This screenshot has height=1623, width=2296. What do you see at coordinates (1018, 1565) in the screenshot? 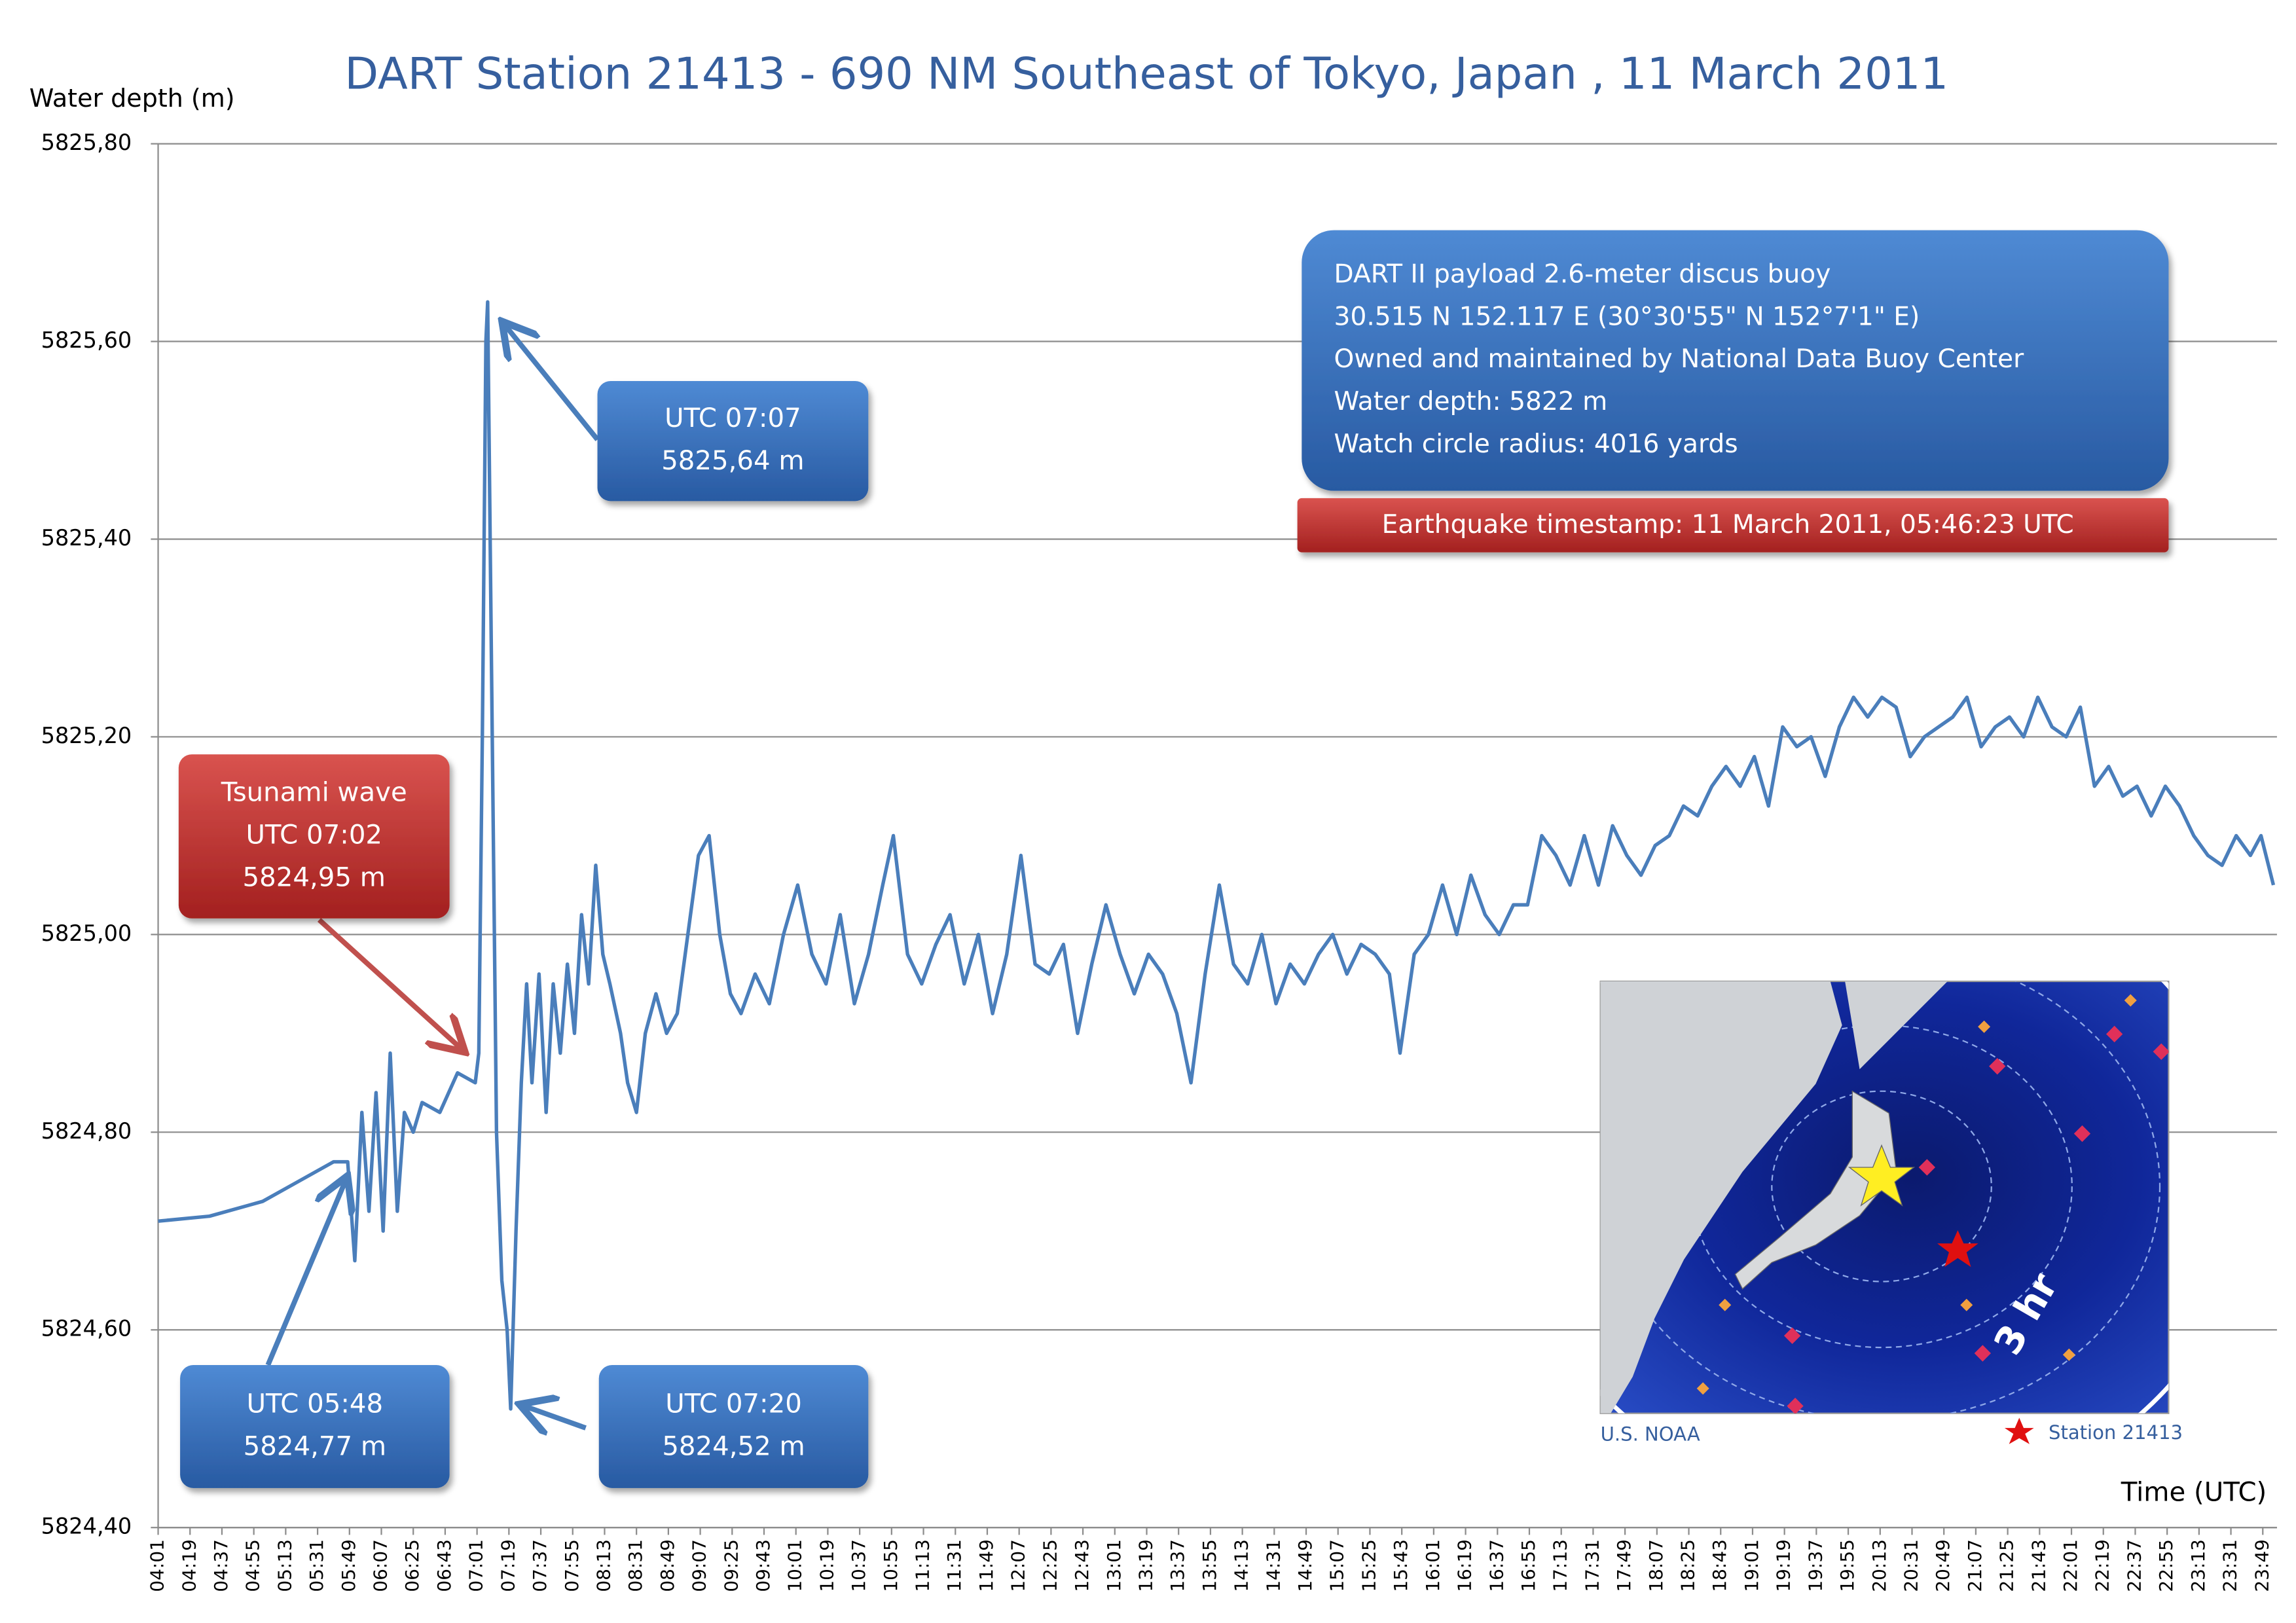
I see `x-tick-label: 12:07` at bounding box center [1018, 1565].